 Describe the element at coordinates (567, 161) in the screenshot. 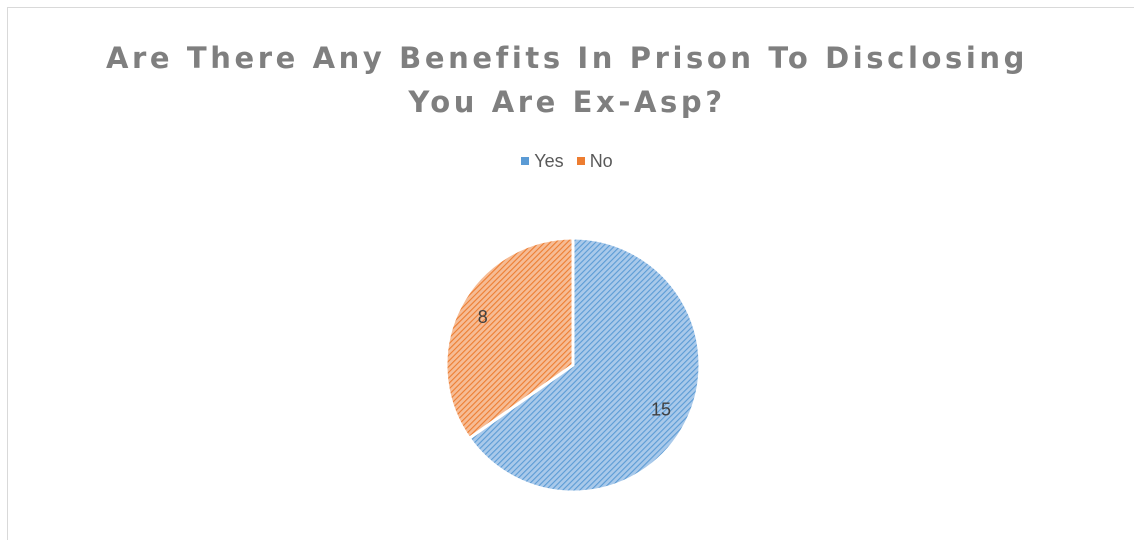

I see `legend: Yes No` at that location.